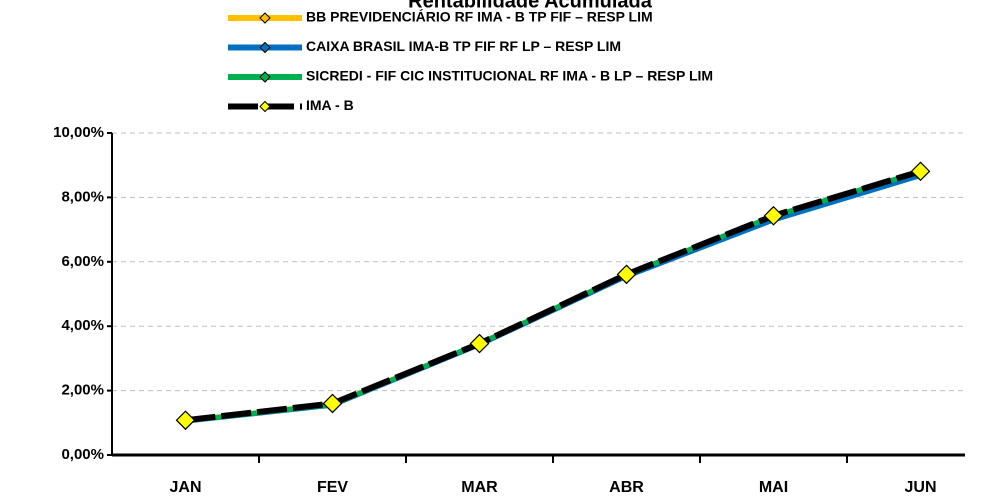 The image size is (991, 497). I want to click on y-tick-label: 0,00%, so click(82, 454).